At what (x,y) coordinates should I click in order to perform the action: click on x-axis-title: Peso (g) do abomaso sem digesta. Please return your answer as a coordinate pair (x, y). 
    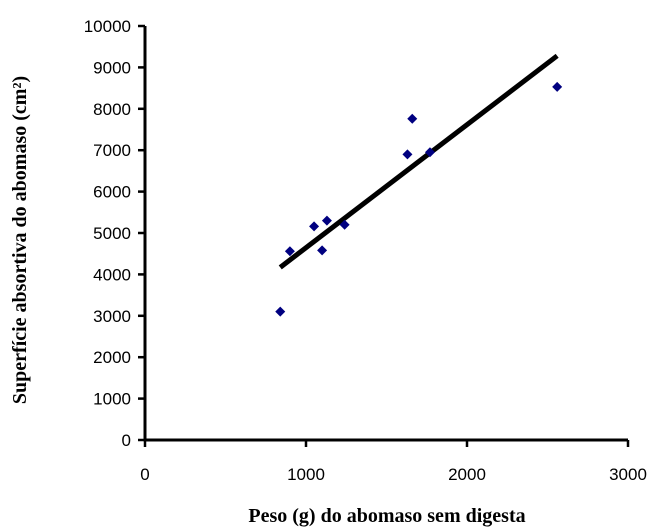
    Looking at the image, I should click on (386, 516).